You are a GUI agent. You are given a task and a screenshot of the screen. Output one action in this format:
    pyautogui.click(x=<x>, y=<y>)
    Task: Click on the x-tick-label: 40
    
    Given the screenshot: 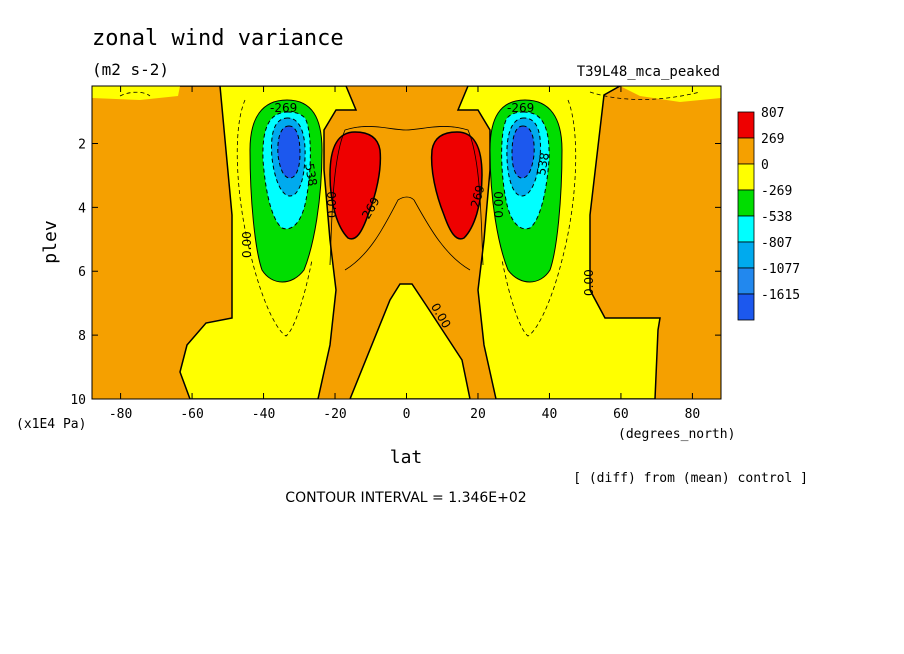 What is the action you would take?
    pyautogui.click(x=550, y=414)
    